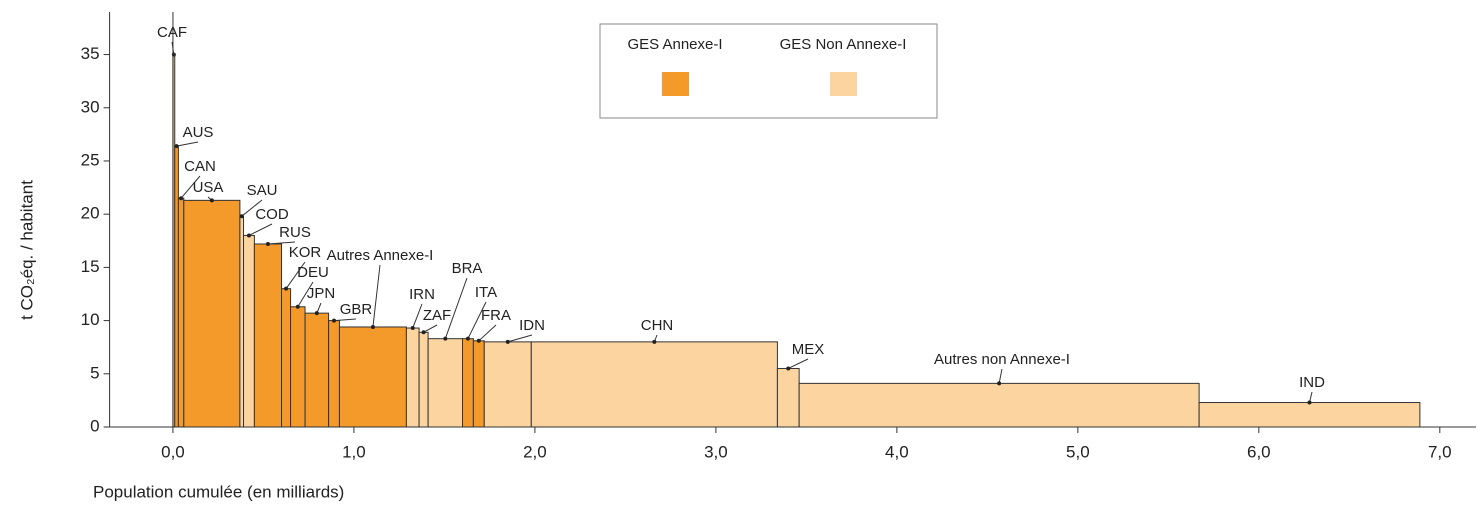 This screenshot has height=506, width=1482. What do you see at coordinates (674, 44) in the screenshot?
I see `legend-label: GES Annexe-I` at bounding box center [674, 44].